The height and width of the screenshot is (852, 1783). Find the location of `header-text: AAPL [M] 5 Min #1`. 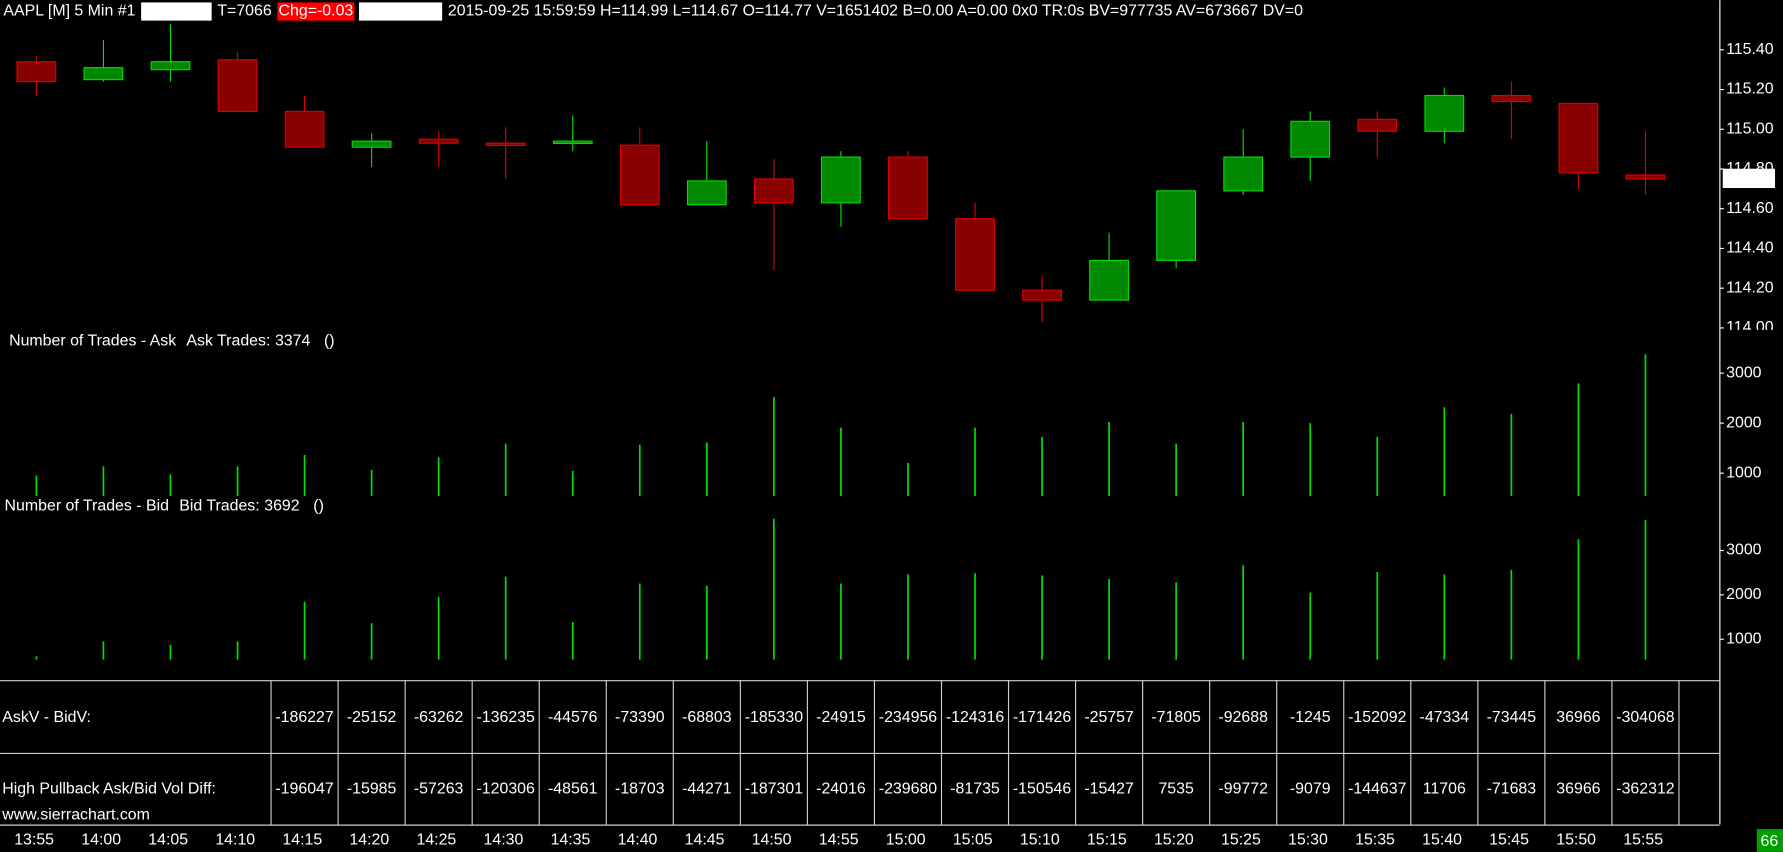

header-text: AAPL [M] 5 Min #1 is located at coordinates (69, 11).